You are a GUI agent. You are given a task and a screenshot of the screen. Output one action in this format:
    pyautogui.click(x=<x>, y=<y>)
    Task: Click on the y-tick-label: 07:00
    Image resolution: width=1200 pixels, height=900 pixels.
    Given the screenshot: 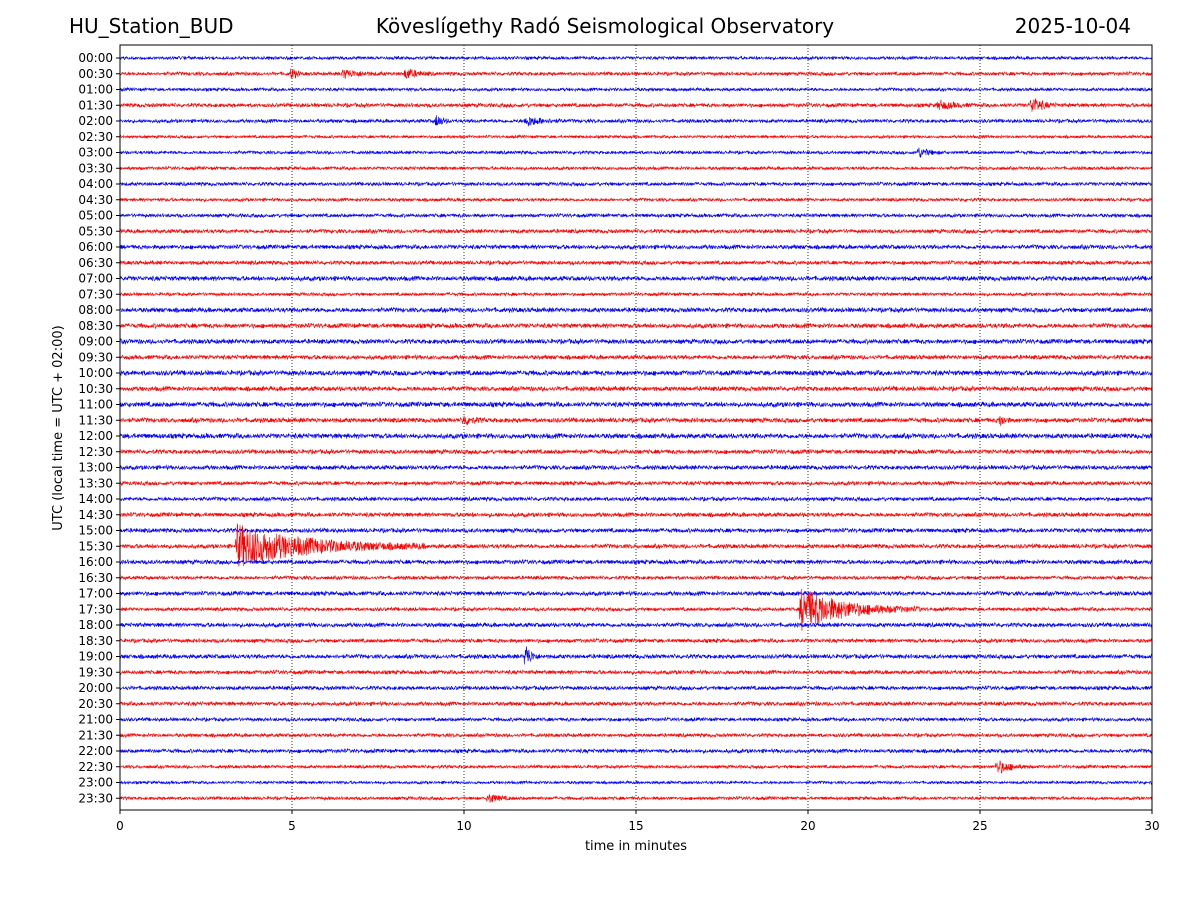 What is the action you would take?
    pyautogui.click(x=95, y=279)
    